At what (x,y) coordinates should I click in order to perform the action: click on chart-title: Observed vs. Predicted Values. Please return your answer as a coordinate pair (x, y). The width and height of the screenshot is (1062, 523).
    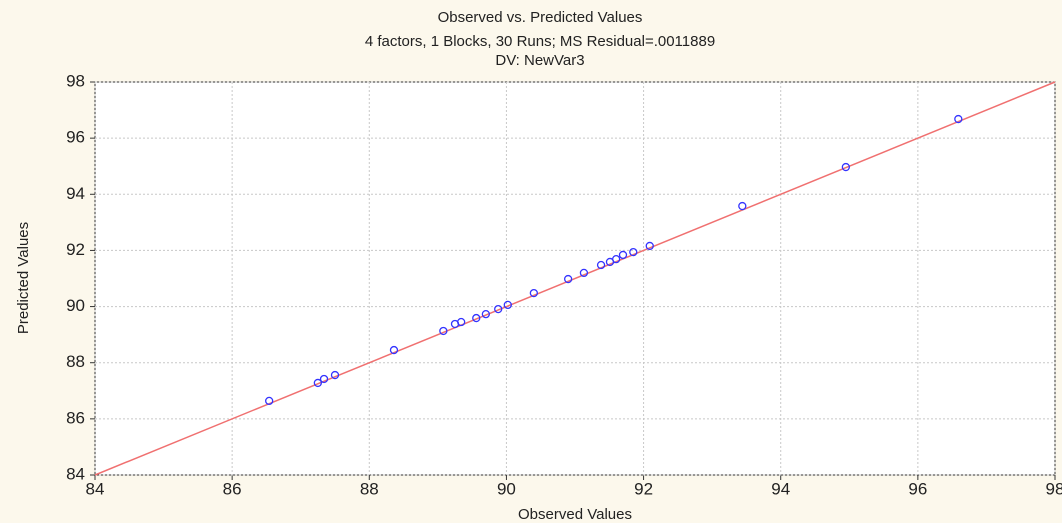
    Looking at the image, I should click on (540, 17).